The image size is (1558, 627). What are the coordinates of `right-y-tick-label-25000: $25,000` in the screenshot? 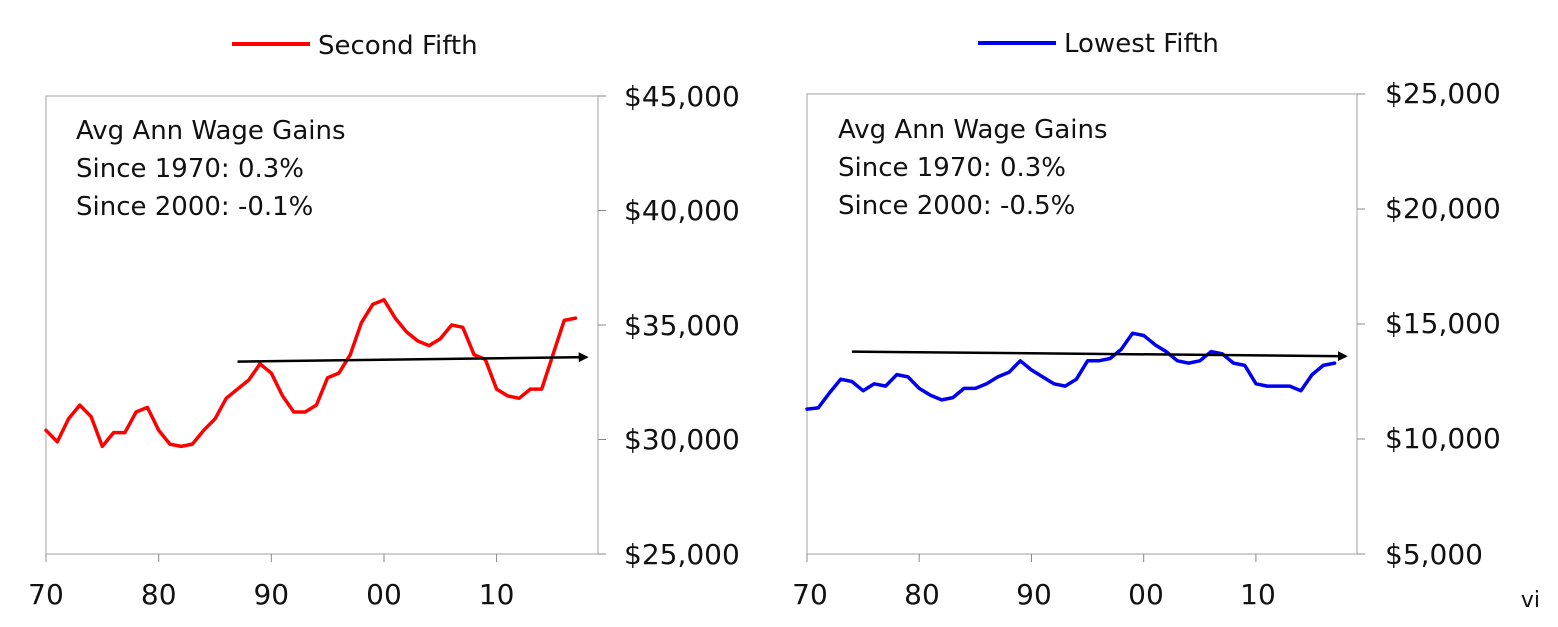 It's located at (1443, 93).